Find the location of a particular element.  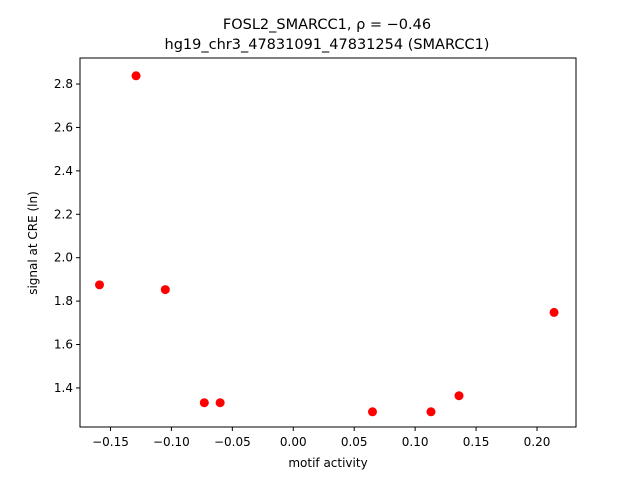

x-axis-label: motif activity is located at coordinates (327, 463).